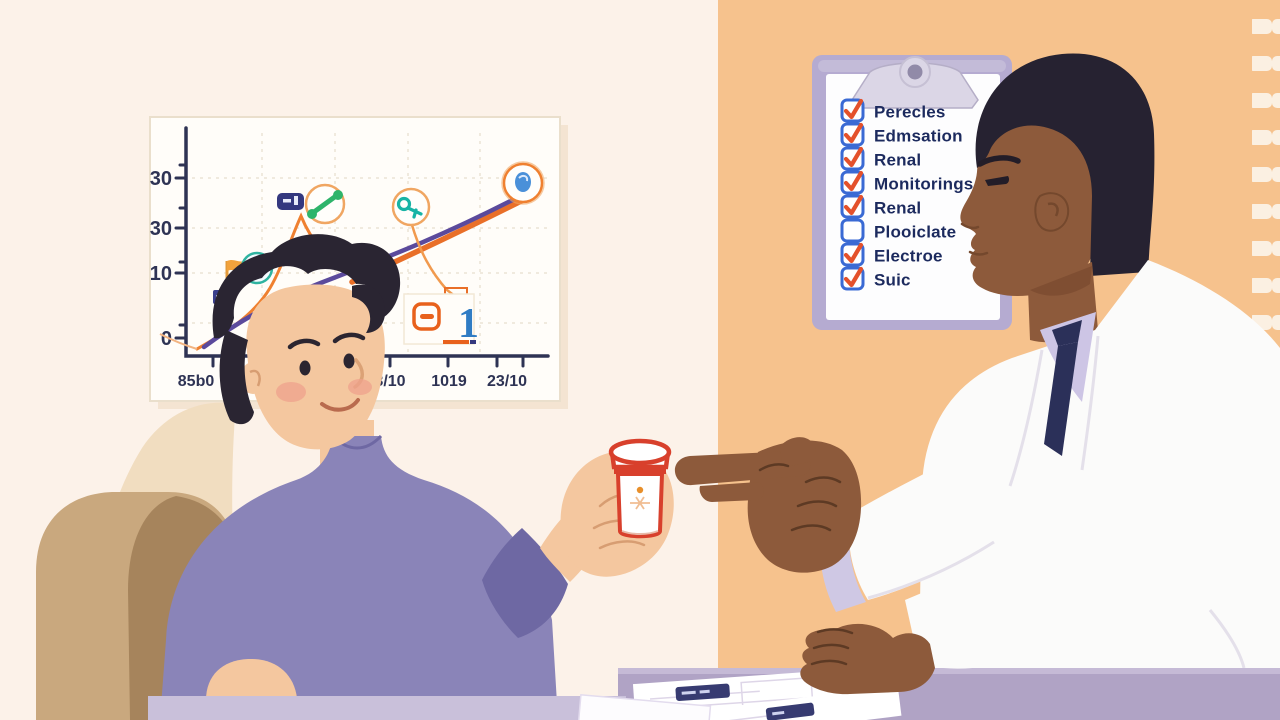  I want to click on chart-axes, so click(367, 242).